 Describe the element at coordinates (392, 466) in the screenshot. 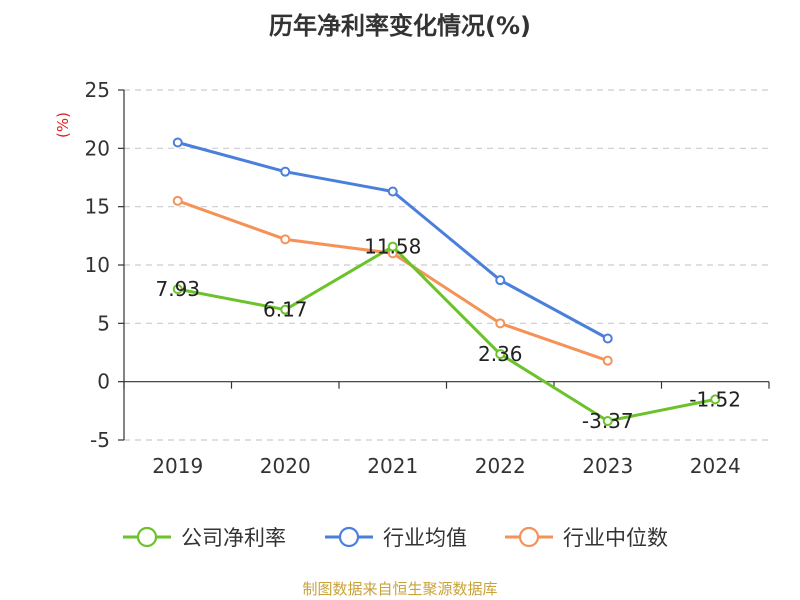

I see `x-tick-label: 2021` at that location.